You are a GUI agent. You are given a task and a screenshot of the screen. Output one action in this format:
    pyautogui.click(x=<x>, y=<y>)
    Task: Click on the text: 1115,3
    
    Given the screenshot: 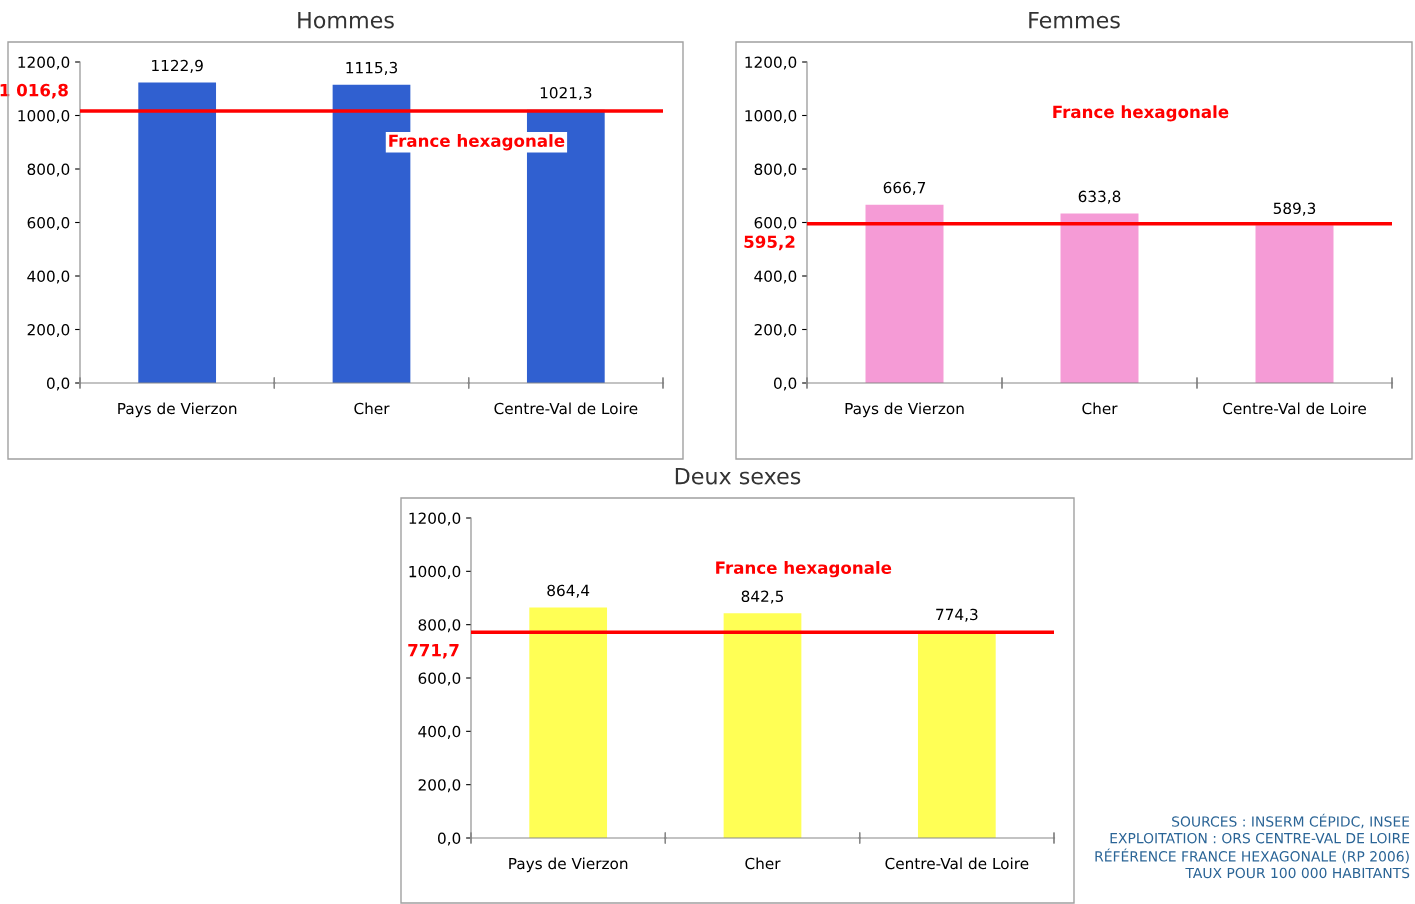 What is the action you would take?
    pyautogui.click(x=371, y=68)
    